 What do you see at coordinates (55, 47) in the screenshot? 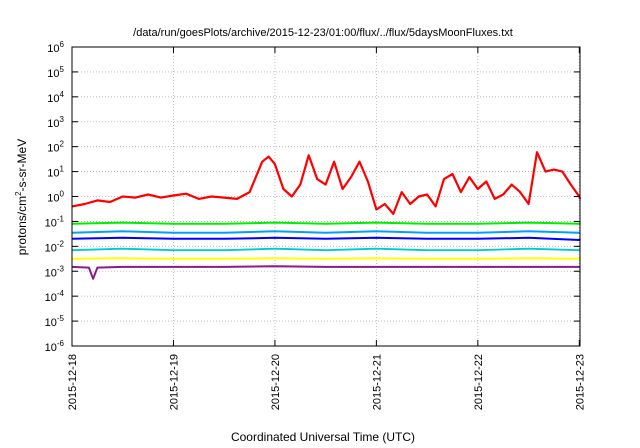
I see `y-tick-label: 10⁶` at bounding box center [55, 47].